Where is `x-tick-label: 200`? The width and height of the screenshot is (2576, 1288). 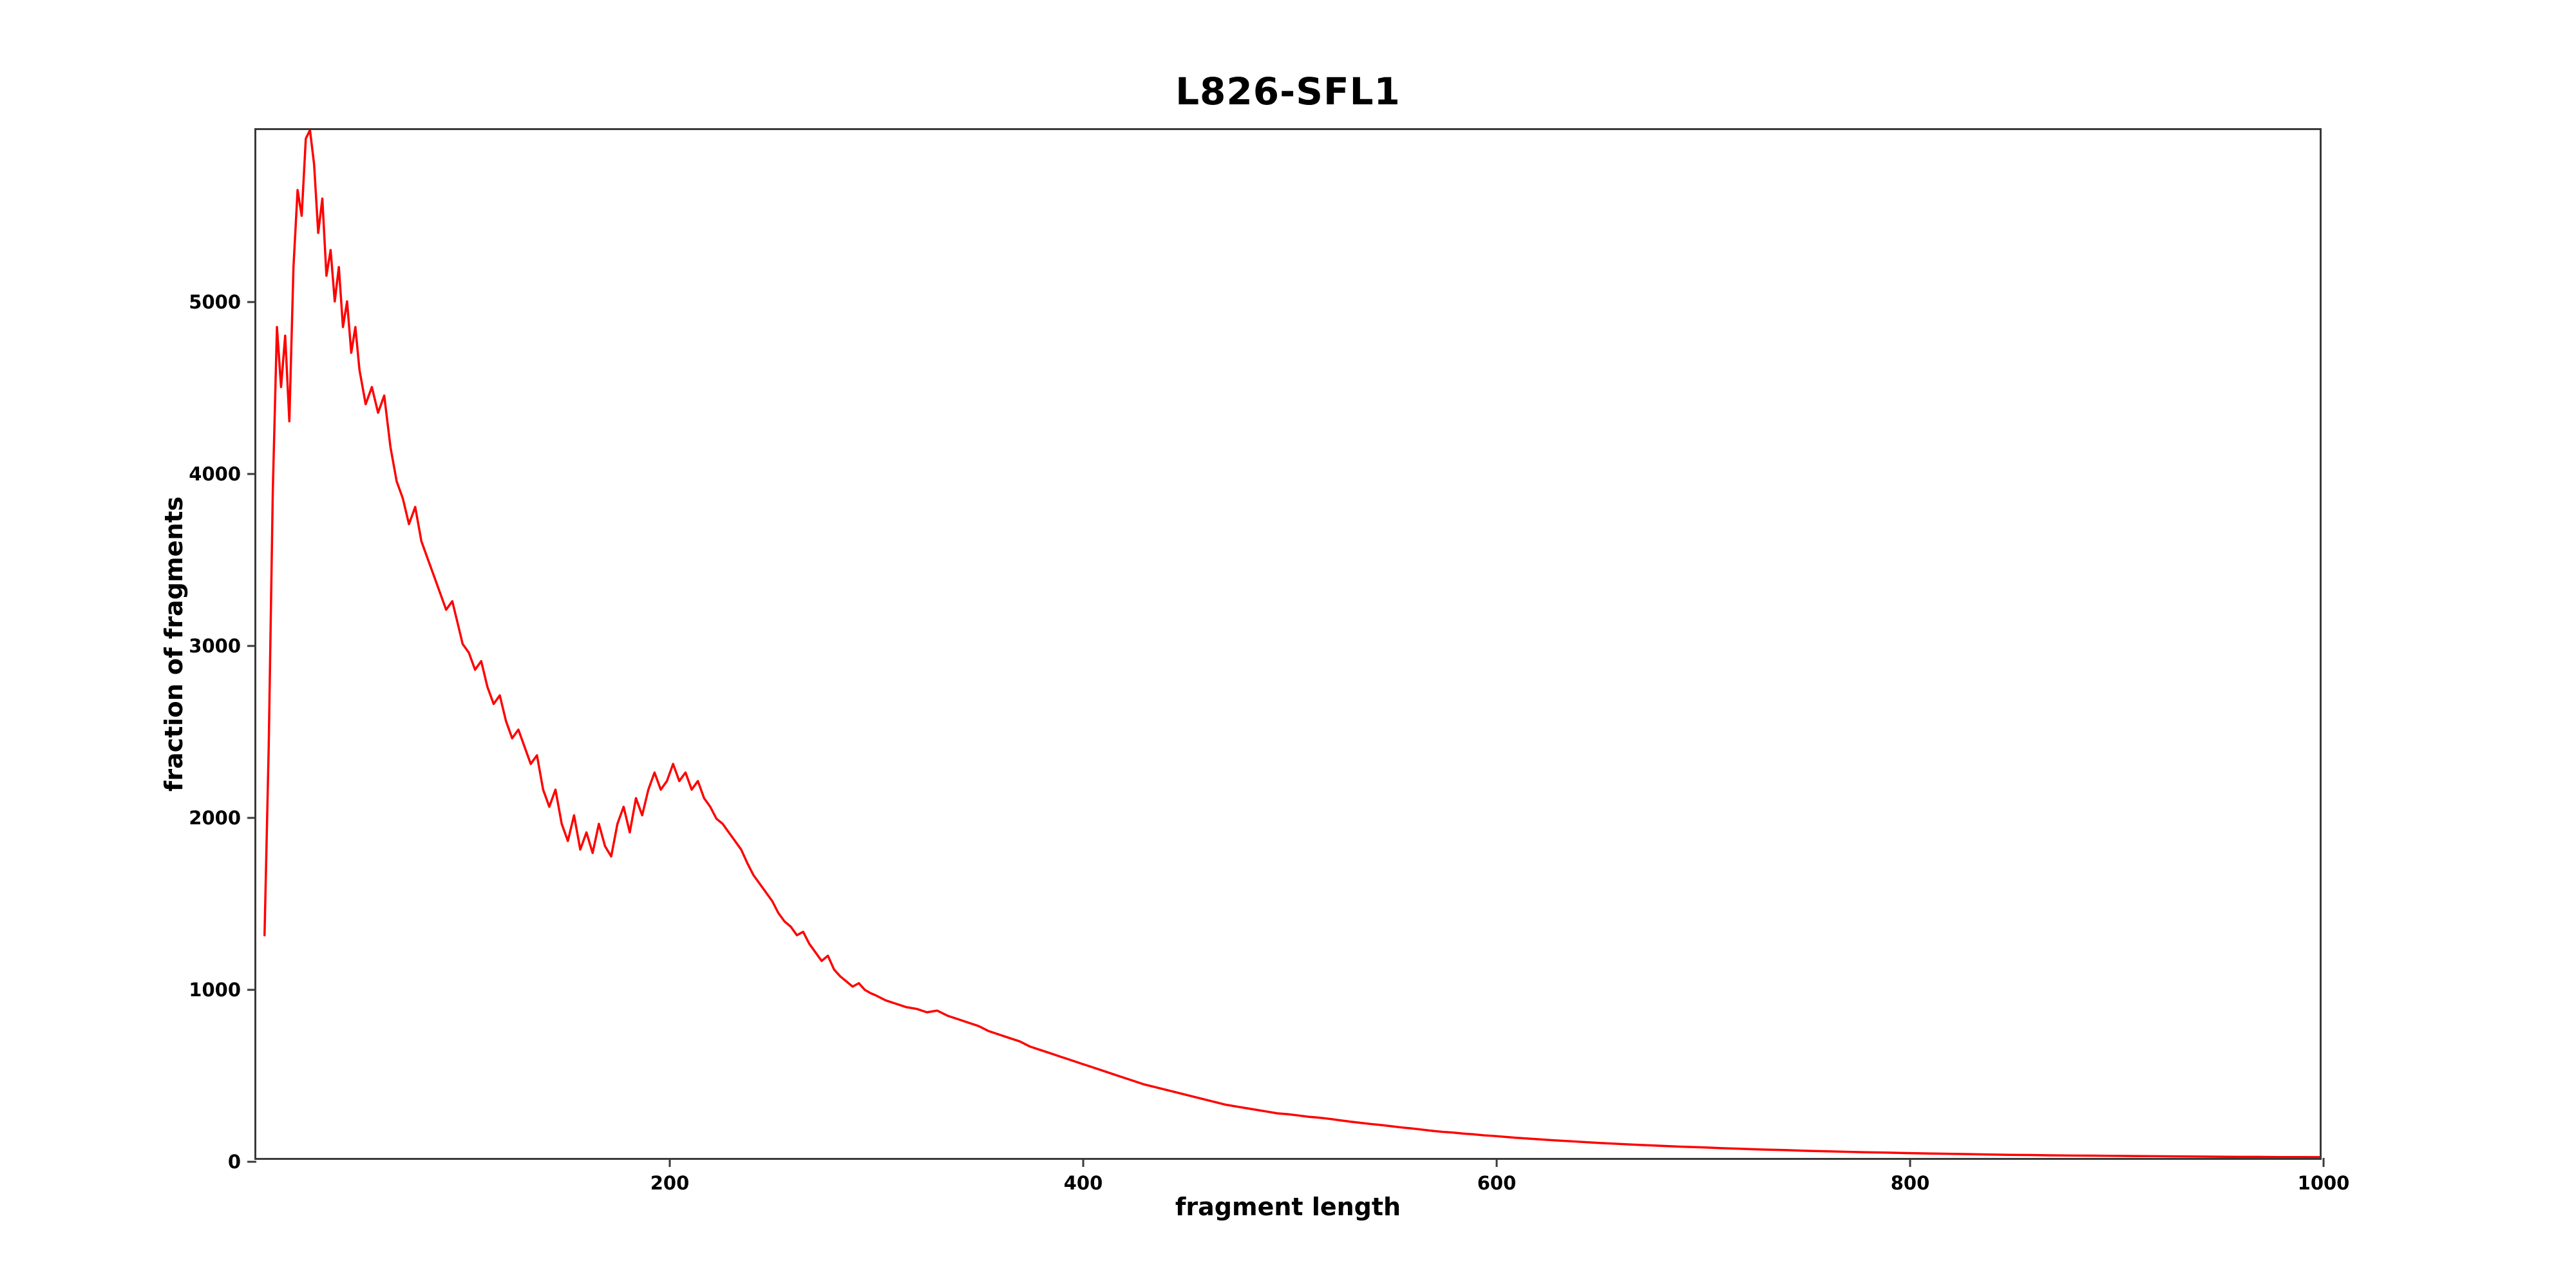
x-tick-label: 200 is located at coordinates (670, 1183).